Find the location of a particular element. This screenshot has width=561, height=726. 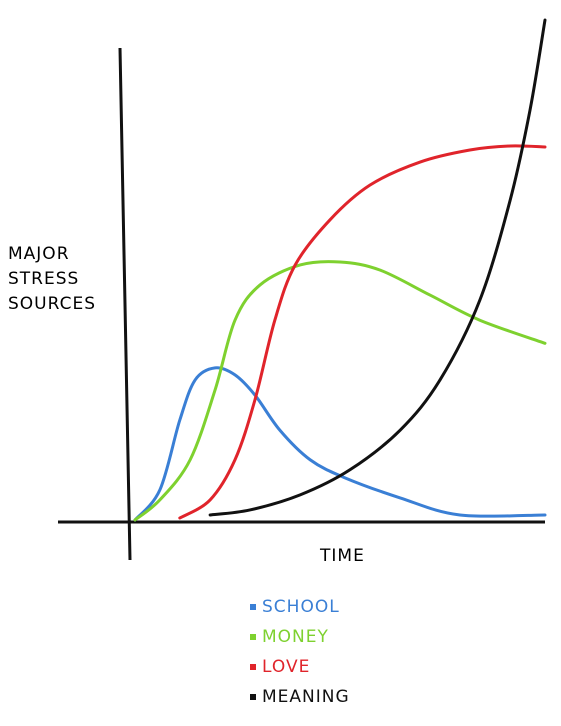

x-axis is located at coordinates (301, 522).